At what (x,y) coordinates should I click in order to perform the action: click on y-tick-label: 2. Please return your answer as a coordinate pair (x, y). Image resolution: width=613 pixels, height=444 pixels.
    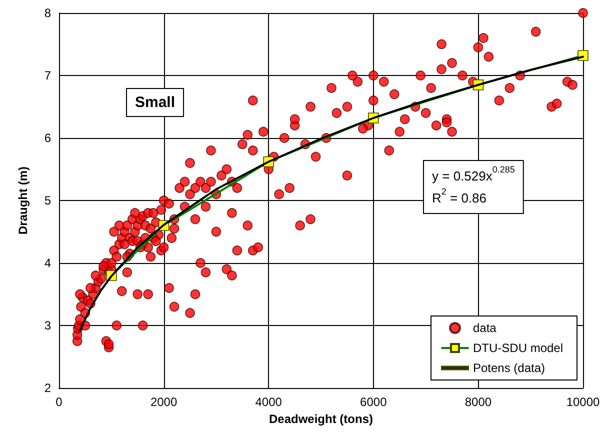
    Looking at the image, I should click on (48, 388).